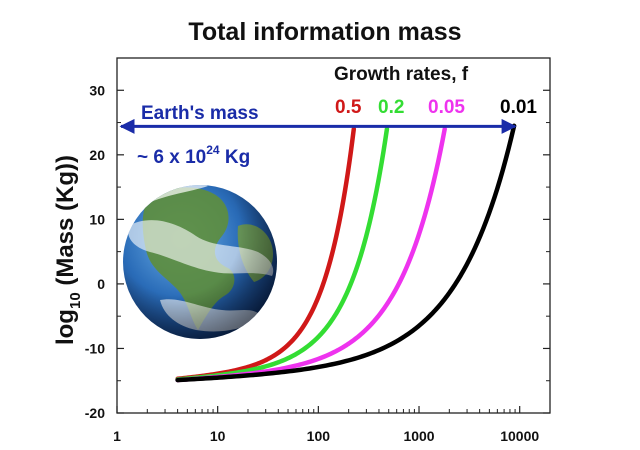  What do you see at coordinates (391, 107) in the screenshot?
I see `legend-entry: 0.2` at bounding box center [391, 107].